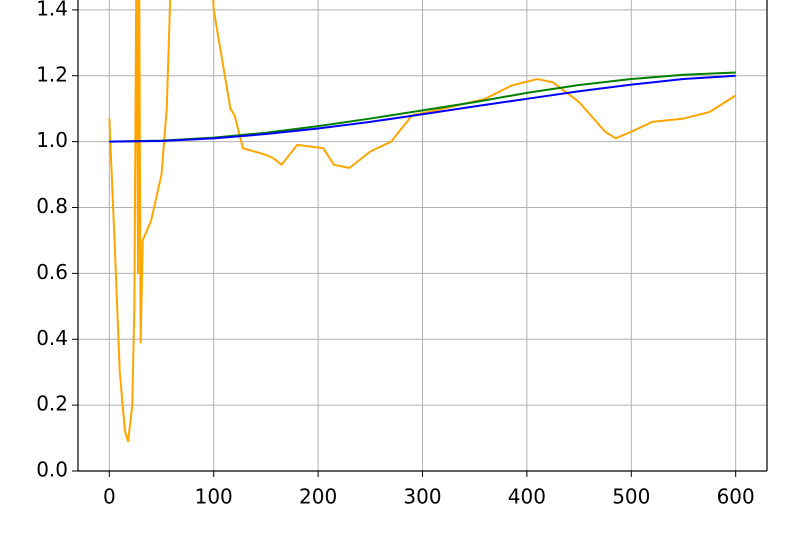 This screenshot has height=540, width=790. I want to click on x-tick-label: 300, so click(422, 497).